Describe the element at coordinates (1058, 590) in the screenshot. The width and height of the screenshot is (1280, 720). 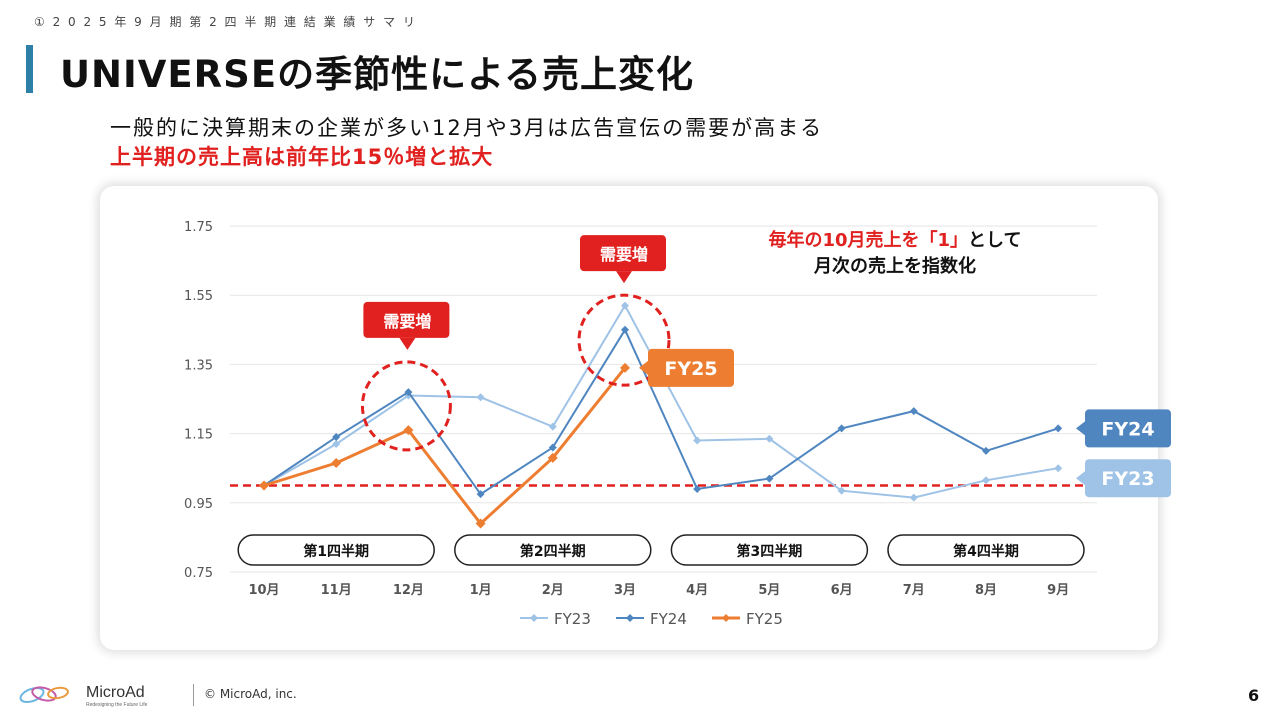
I see `x-tick-label: 9月` at that location.